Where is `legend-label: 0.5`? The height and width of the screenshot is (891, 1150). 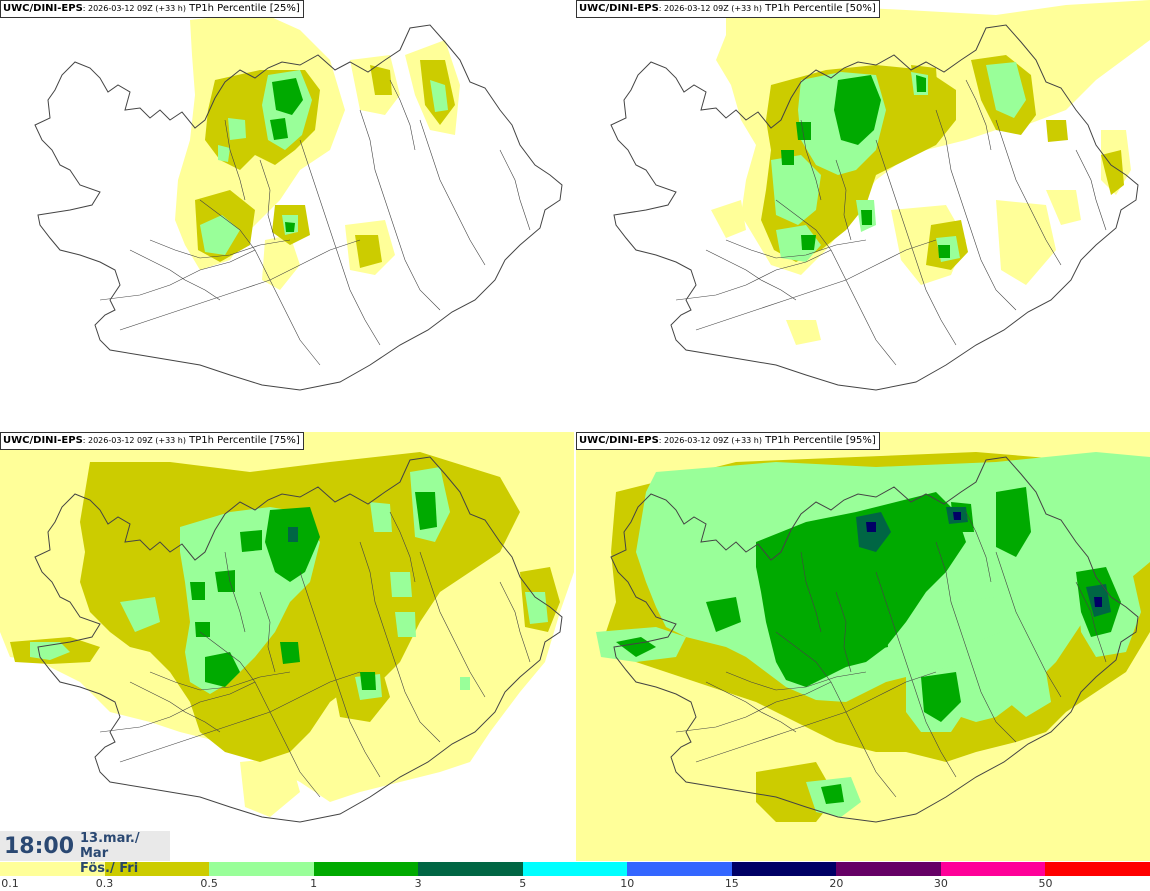
legend-label: 0.5 is located at coordinates (209, 883).